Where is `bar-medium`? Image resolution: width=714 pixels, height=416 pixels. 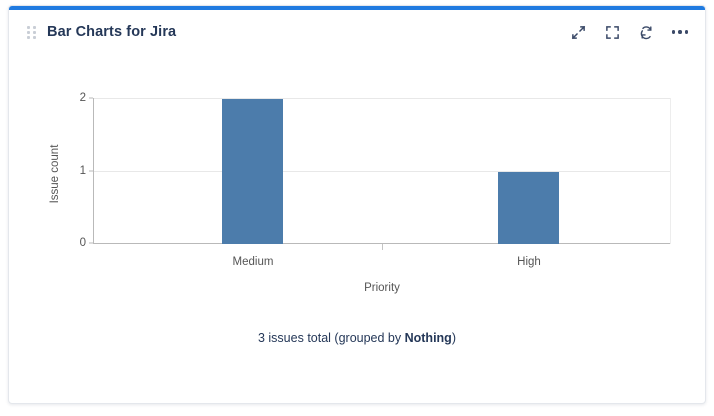
bar-medium is located at coordinates (252, 171).